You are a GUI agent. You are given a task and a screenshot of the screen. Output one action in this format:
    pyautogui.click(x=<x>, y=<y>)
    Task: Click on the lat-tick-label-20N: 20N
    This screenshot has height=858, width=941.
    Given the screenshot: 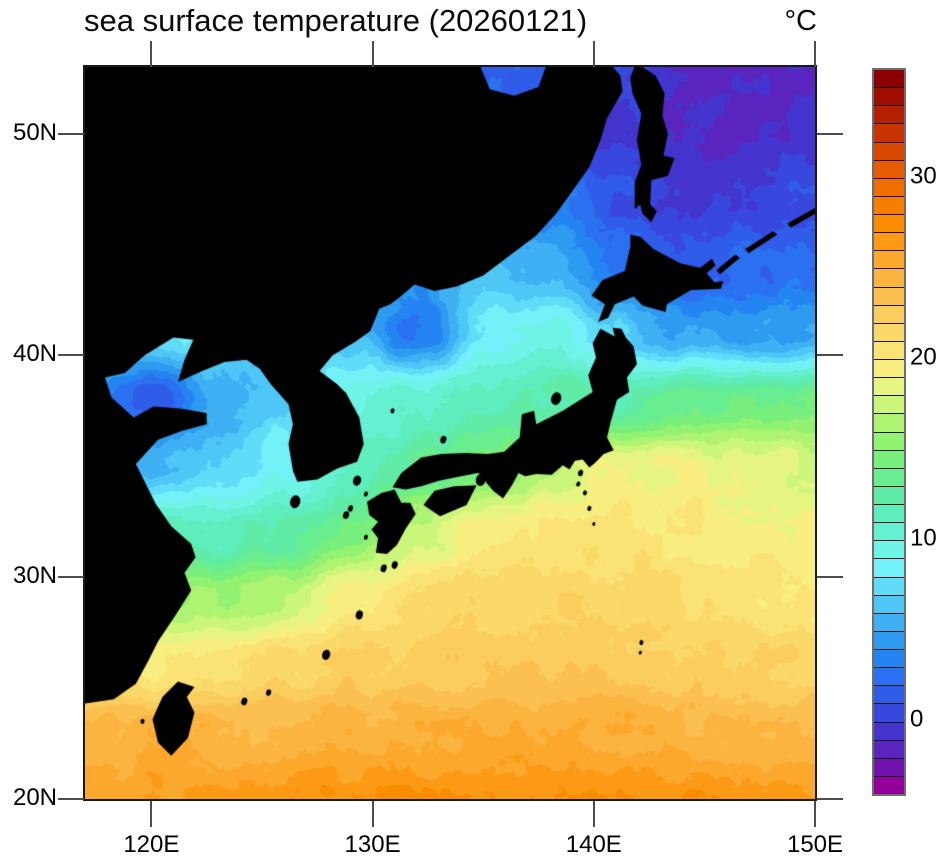 What is the action you would take?
    pyautogui.click(x=34, y=797)
    